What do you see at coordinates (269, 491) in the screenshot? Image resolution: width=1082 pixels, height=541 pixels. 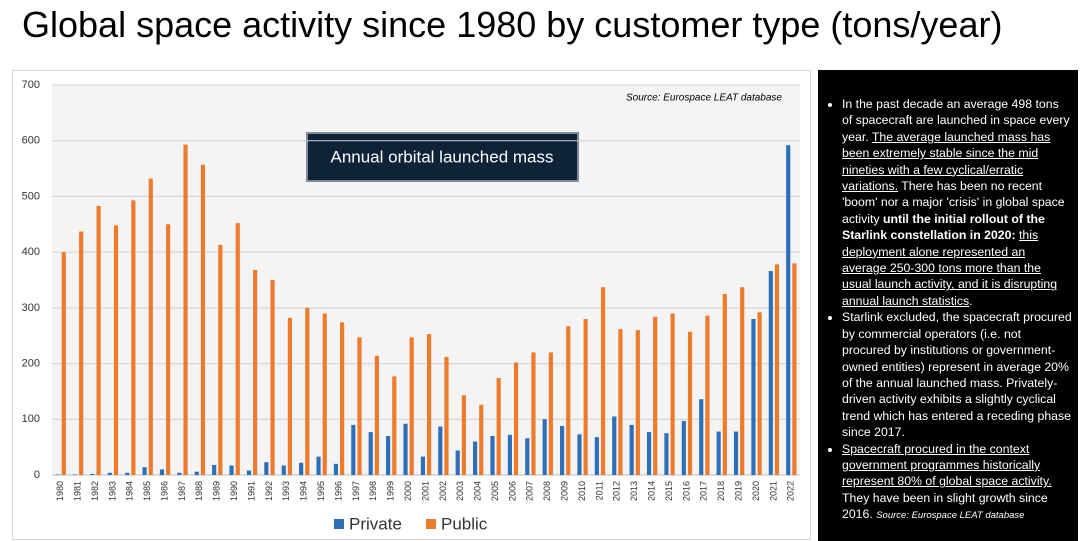 I see `x-tick-label: 1992` at bounding box center [269, 491].